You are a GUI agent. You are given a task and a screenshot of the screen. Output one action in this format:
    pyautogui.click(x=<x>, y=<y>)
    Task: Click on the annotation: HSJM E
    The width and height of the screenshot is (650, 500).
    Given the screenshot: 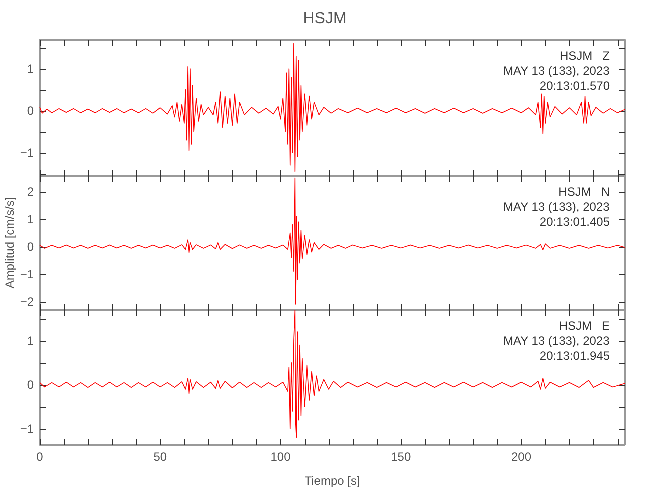 What is the action you would take?
    pyautogui.click(x=584, y=326)
    